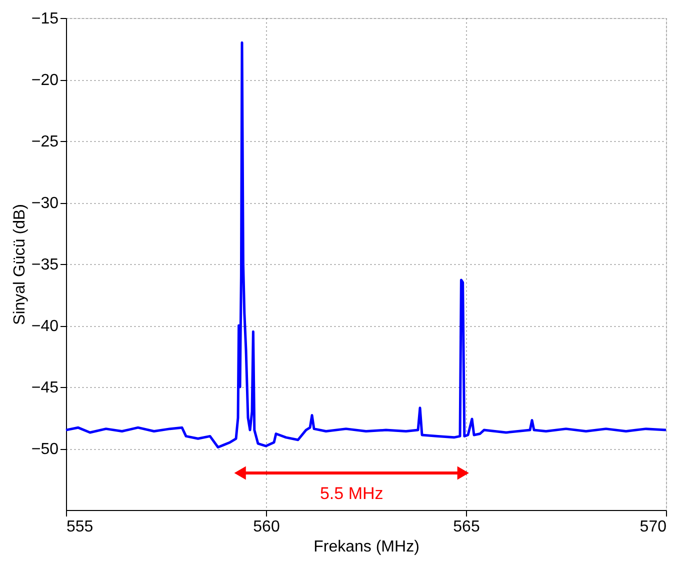 The image size is (686, 571). I want to click on y-tick-label: −40, so click(45, 326).